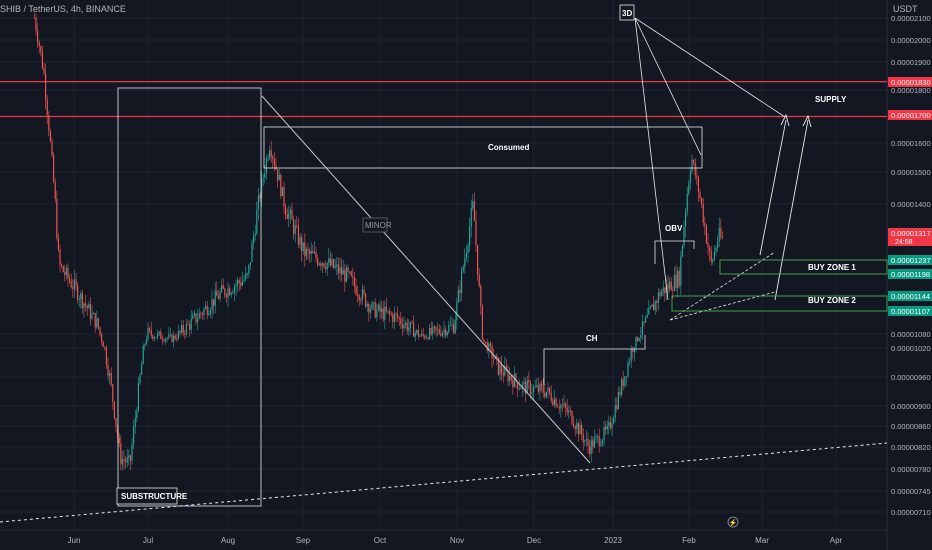 This screenshot has width=932, height=550. Describe the element at coordinates (911, 40) in the screenshot. I see `price-tick-label: 0.00002000` at that location.